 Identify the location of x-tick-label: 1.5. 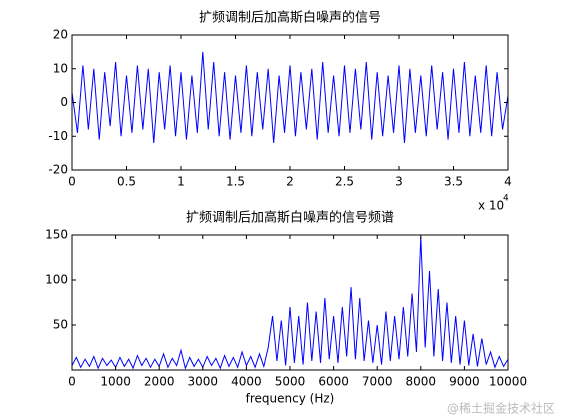
(235, 182).